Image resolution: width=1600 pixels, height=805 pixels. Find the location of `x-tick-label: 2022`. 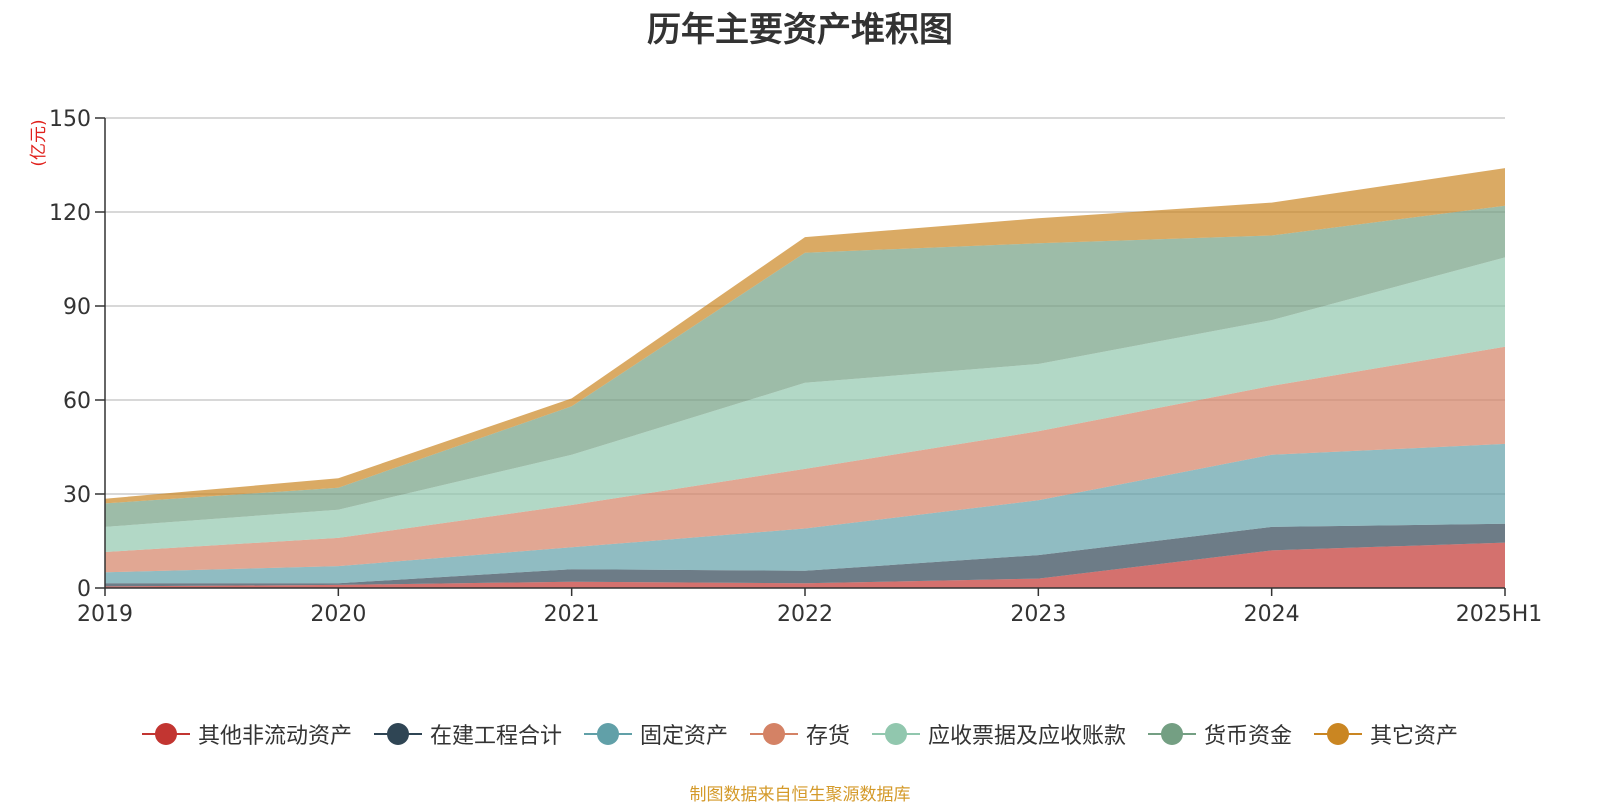

x-tick-label: 2022 is located at coordinates (805, 614).